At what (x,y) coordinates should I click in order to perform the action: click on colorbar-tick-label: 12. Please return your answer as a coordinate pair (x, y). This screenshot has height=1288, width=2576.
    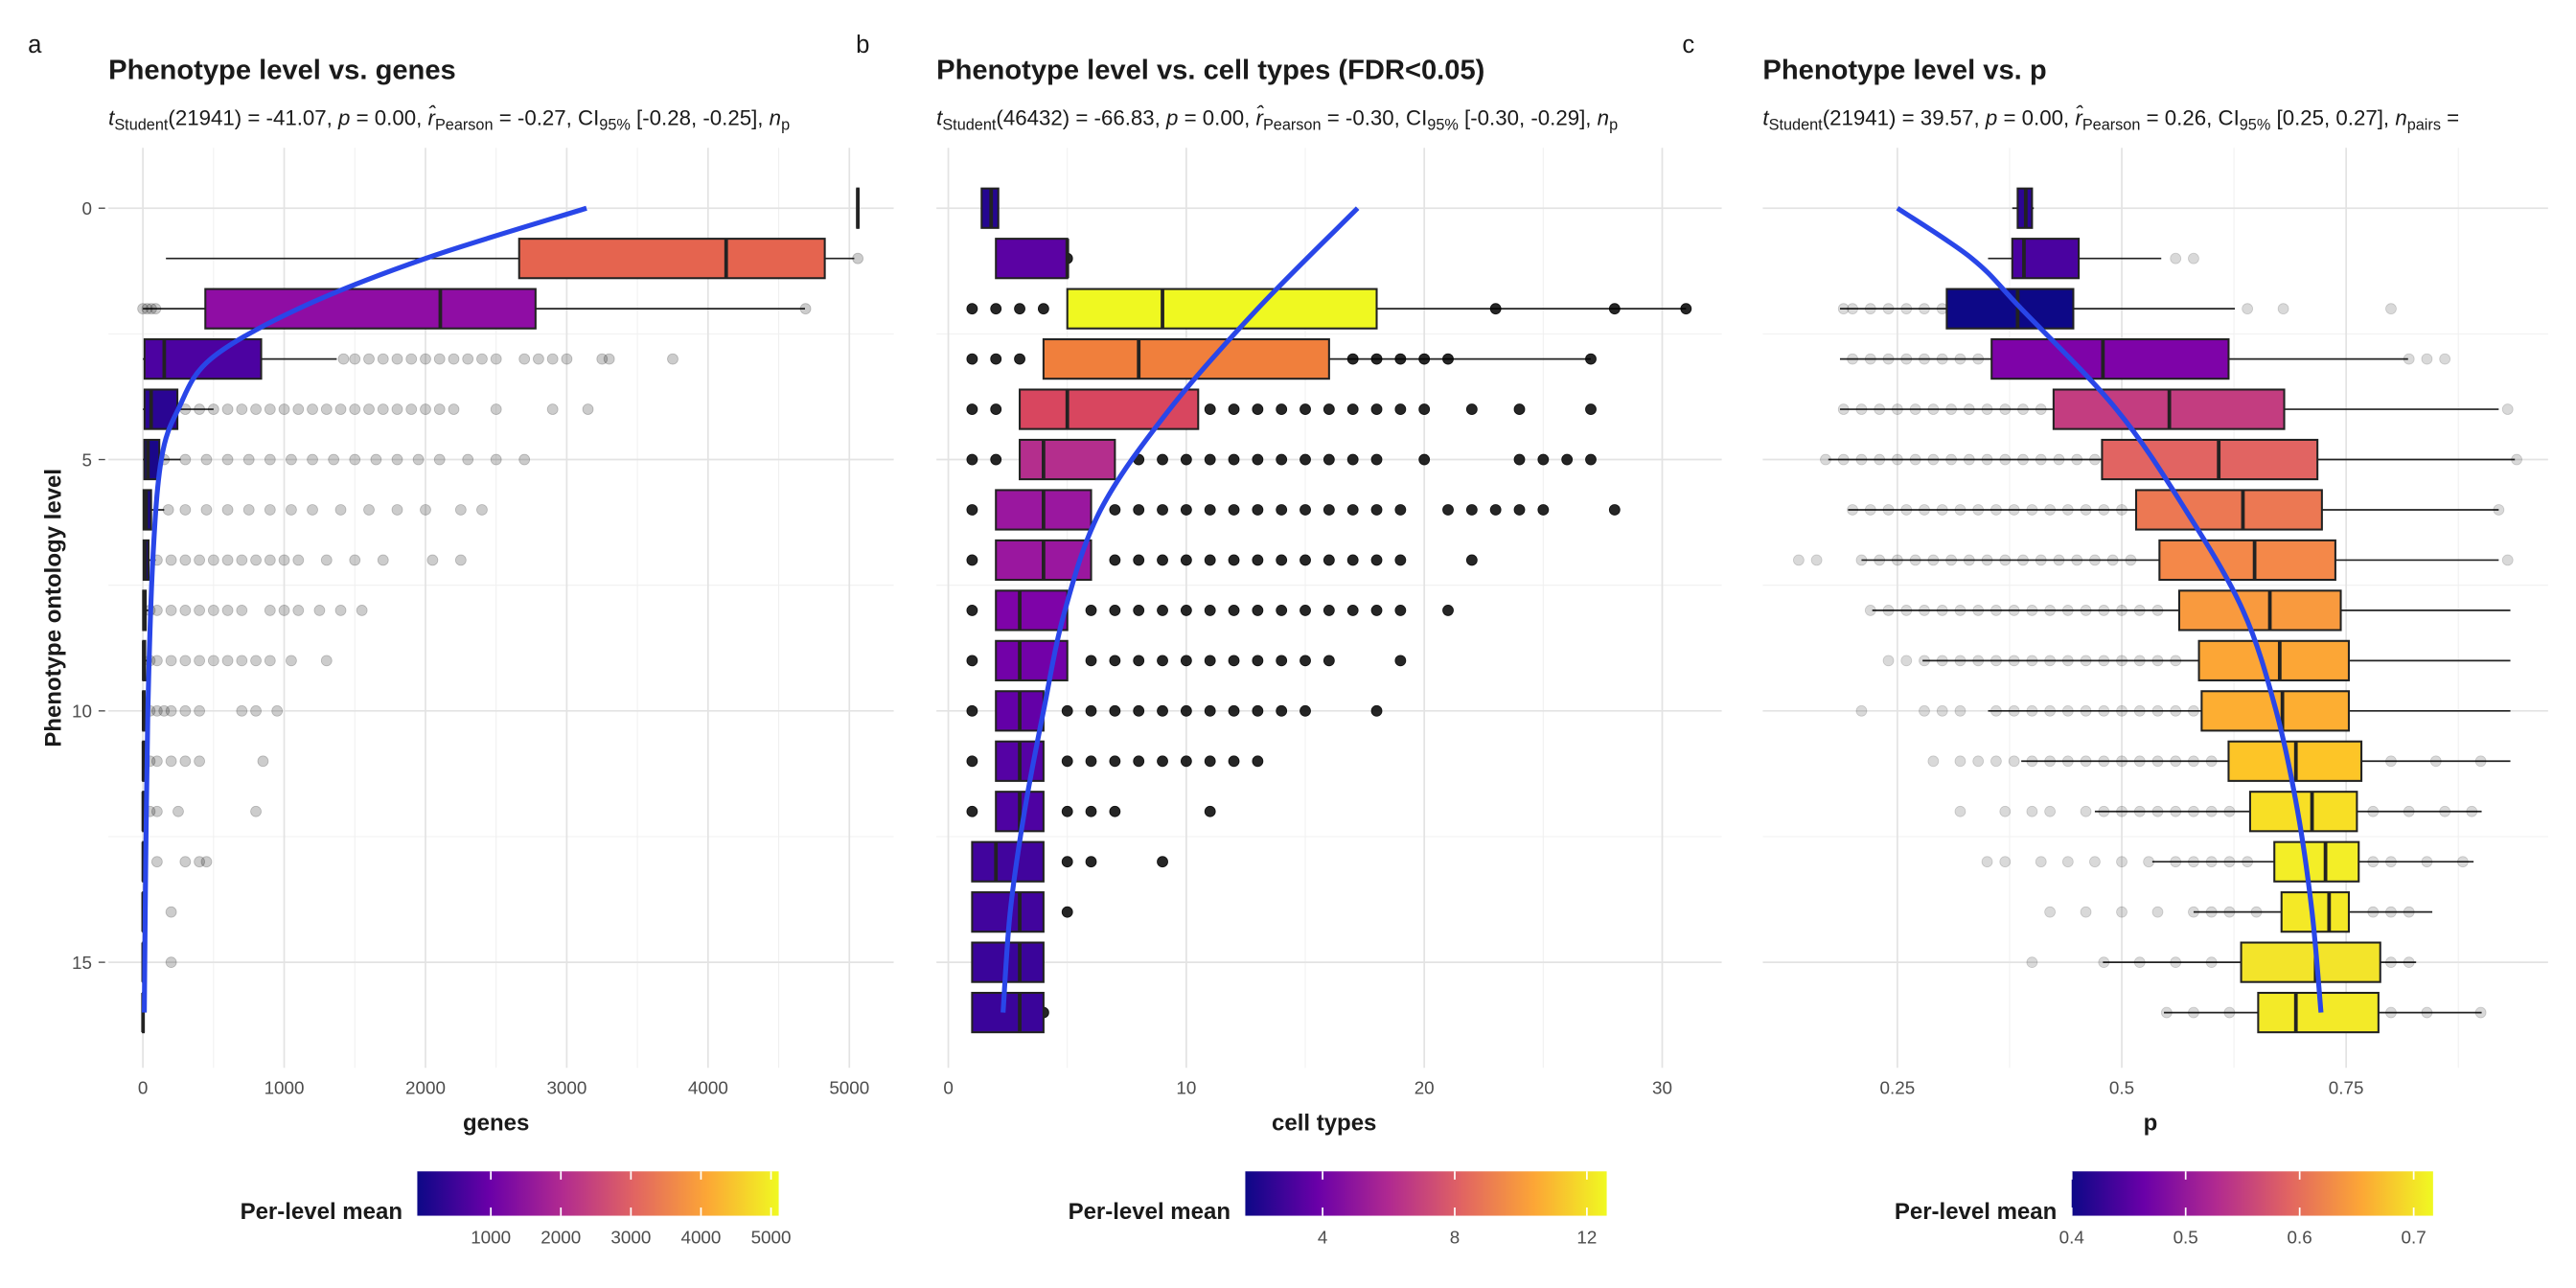
    Looking at the image, I should click on (1586, 1238).